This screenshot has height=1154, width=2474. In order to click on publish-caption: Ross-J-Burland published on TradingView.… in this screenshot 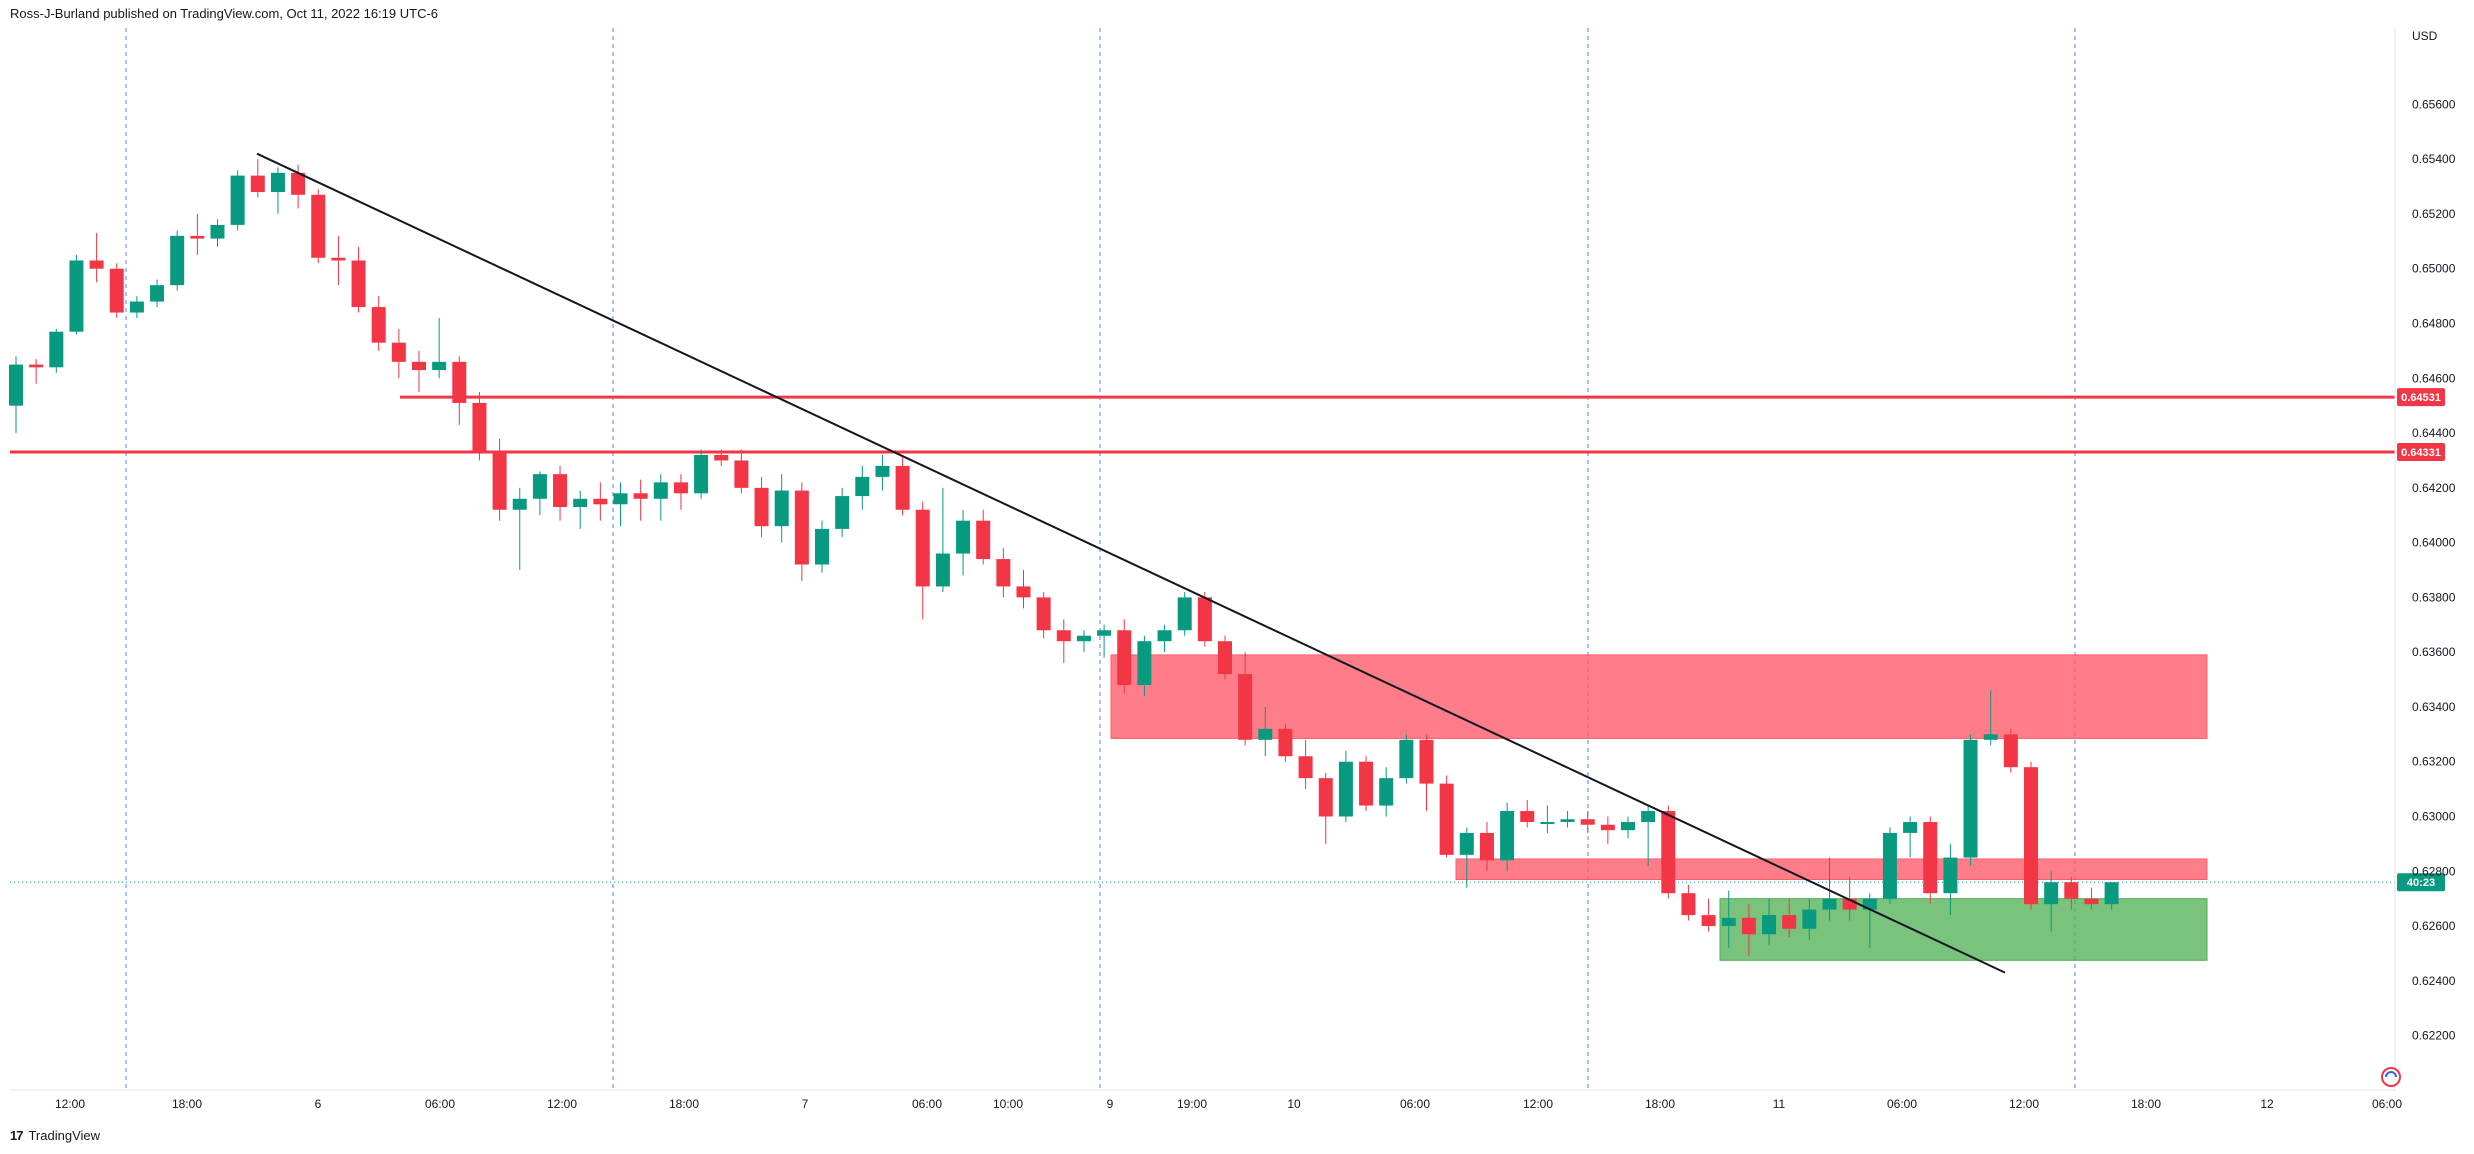, I will do `click(224, 13)`.